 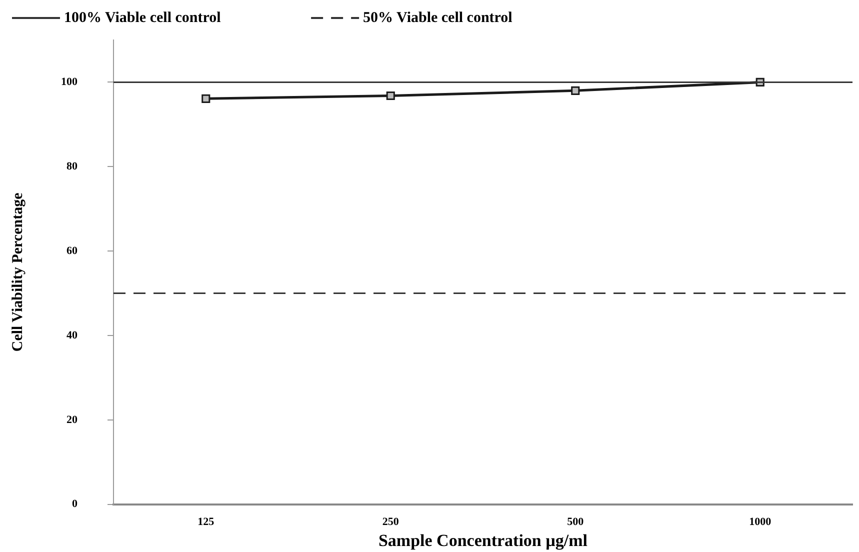 What do you see at coordinates (760, 522) in the screenshot?
I see `x-tick-label: 1000` at bounding box center [760, 522].